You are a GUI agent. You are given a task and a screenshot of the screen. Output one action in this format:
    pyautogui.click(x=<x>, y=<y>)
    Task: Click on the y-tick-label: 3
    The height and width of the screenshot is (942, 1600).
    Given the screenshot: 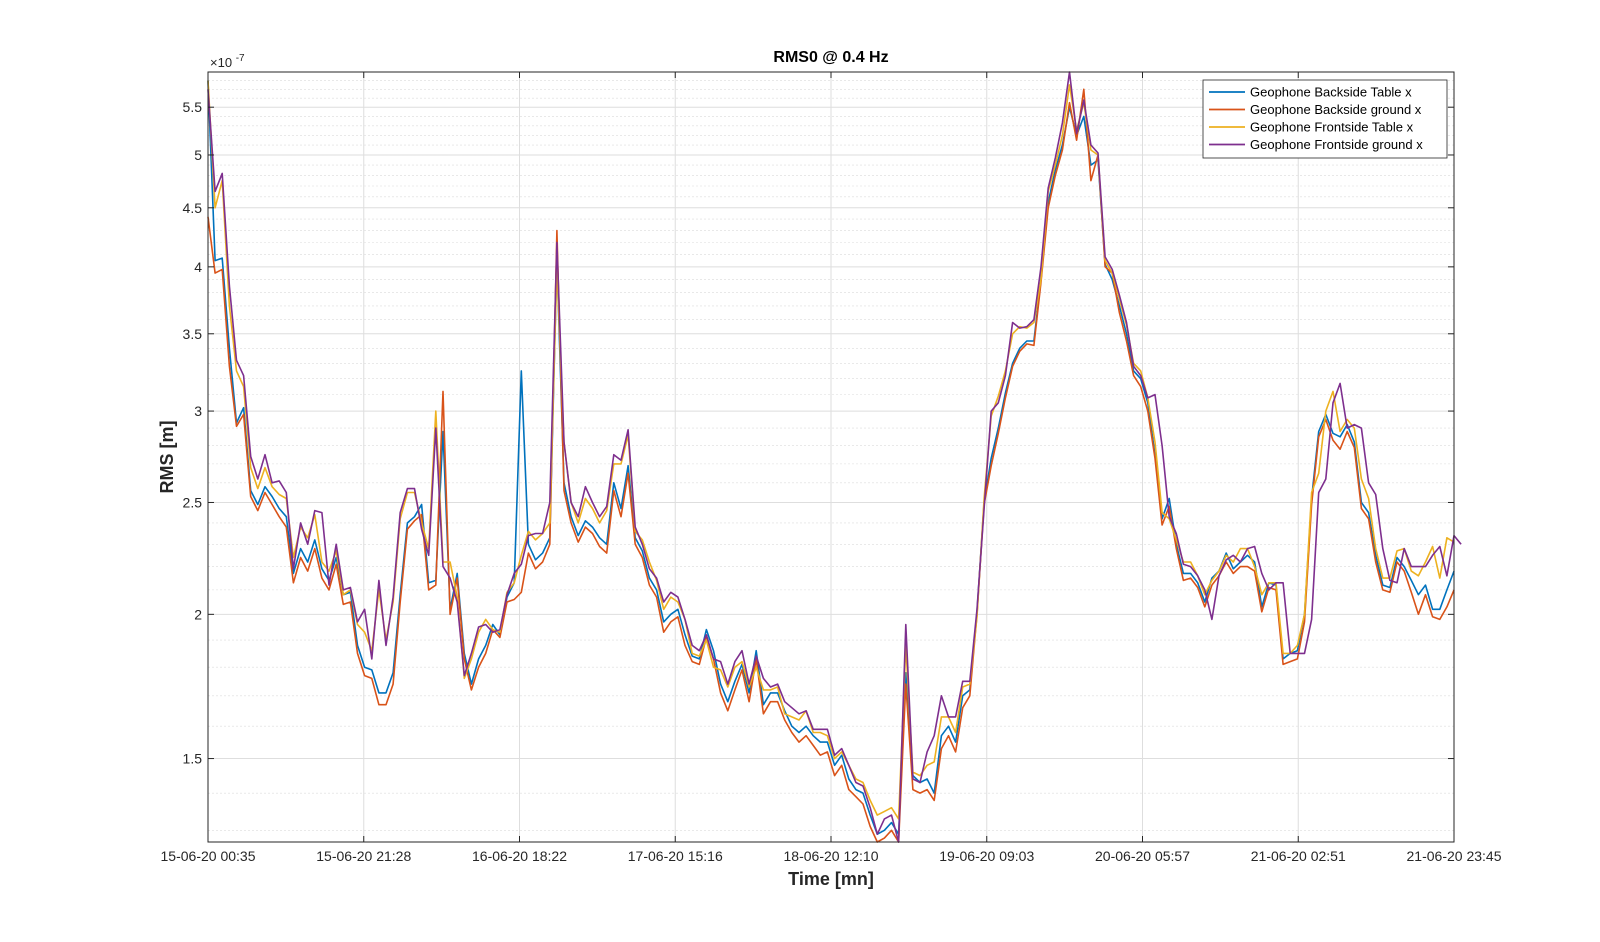 What is the action you would take?
    pyautogui.click(x=198, y=411)
    